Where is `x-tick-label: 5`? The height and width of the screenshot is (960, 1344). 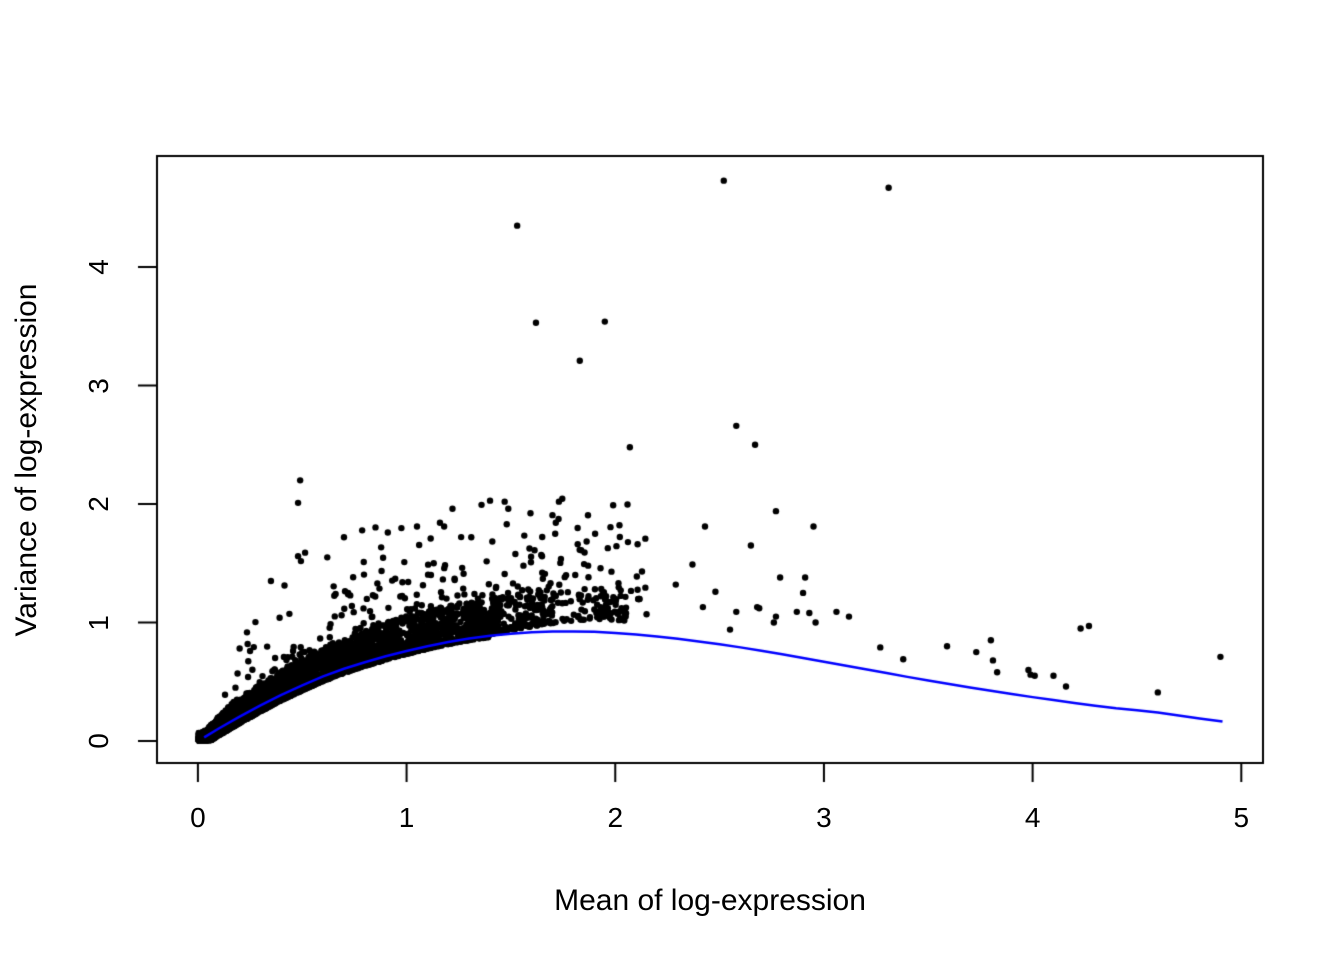 x-tick-label: 5 is located at coordinates (1241, 817).